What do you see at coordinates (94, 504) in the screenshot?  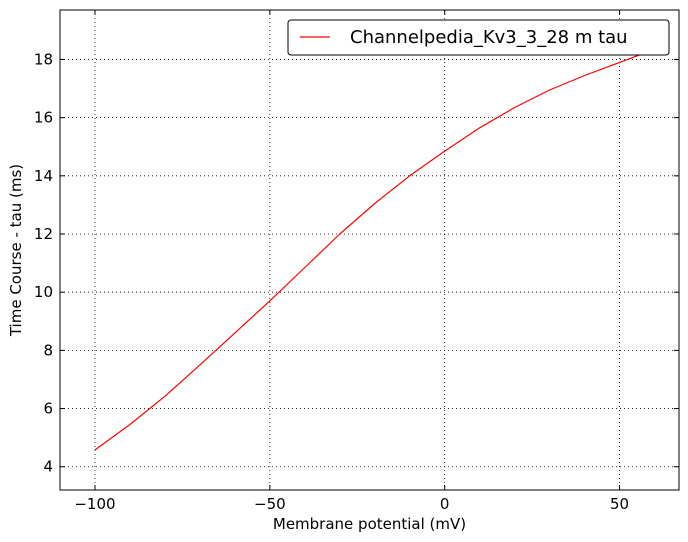 I see `x-tick-label: −100` at bounding box center [94, 504].